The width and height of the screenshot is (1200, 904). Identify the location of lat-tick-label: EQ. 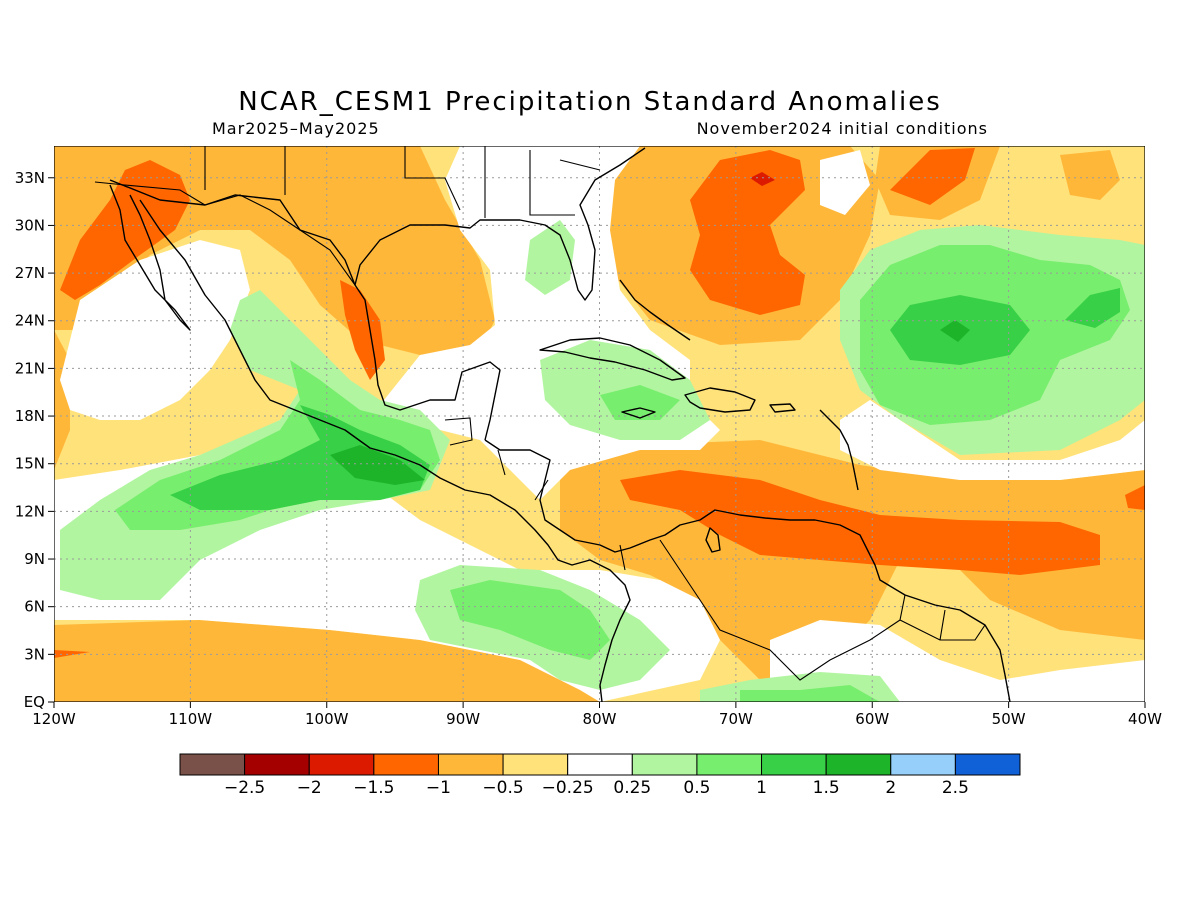
(34, 702).